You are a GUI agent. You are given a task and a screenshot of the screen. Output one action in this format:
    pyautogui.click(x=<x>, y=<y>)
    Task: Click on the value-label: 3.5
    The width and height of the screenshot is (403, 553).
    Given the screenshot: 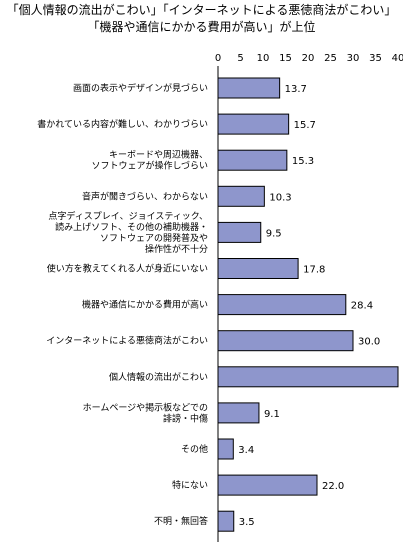 What is the action you would take?
    pyautogui.click(x=247, y=522)
    